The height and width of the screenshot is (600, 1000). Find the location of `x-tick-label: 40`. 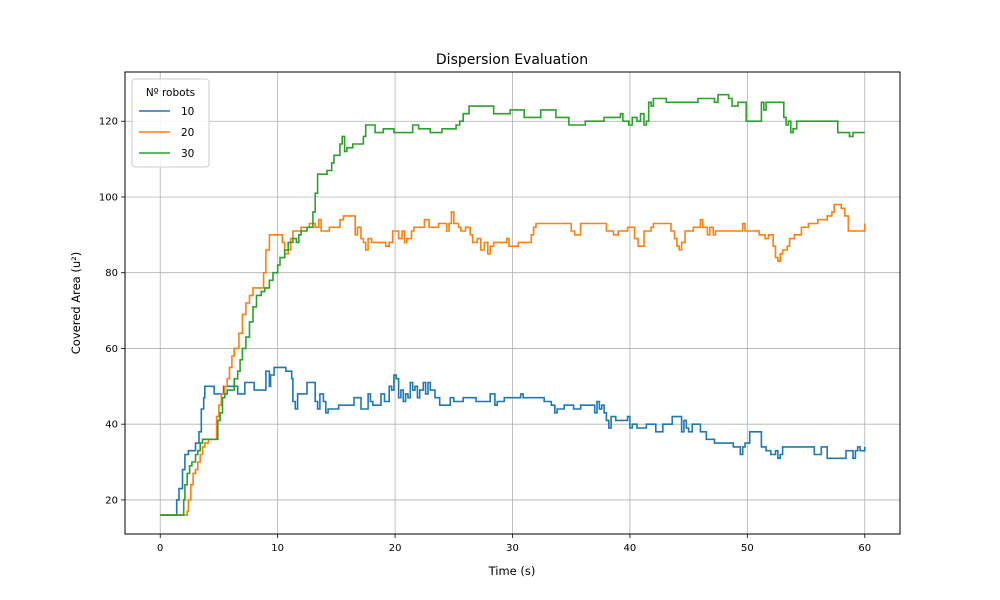

x-tick-label: 40 is located at coordinates (630, 548).